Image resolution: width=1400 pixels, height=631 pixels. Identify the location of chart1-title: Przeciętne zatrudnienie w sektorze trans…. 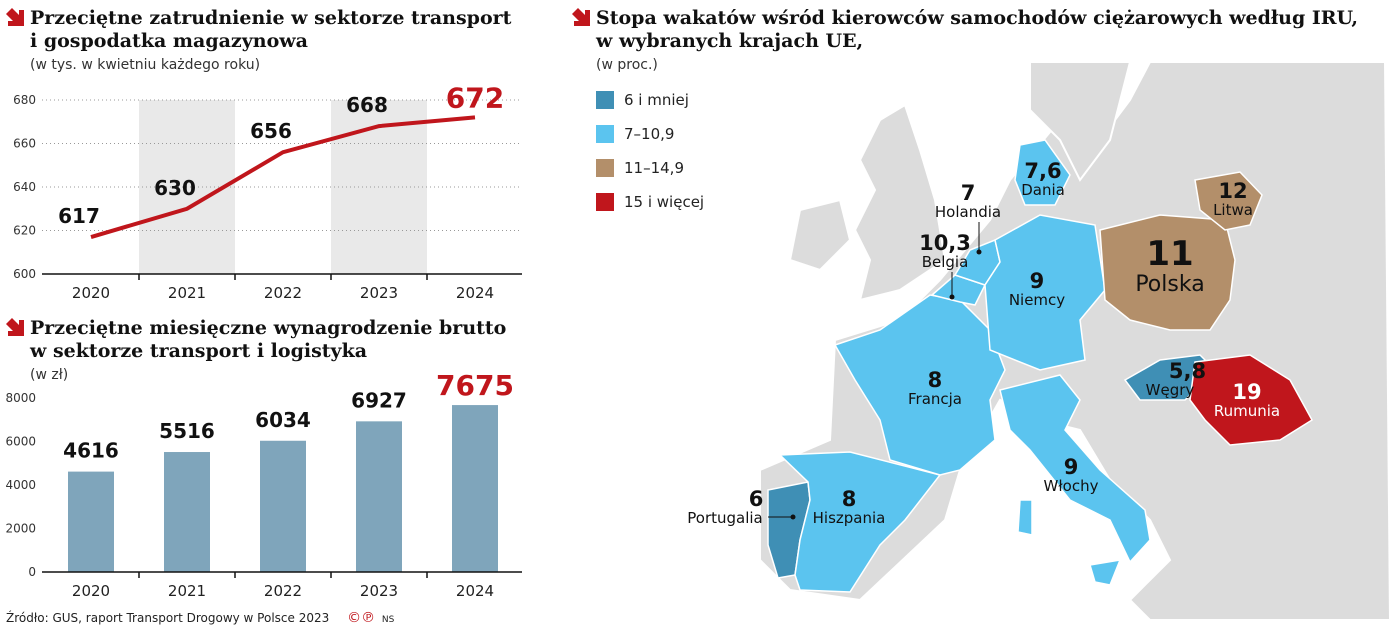
(271, 29).